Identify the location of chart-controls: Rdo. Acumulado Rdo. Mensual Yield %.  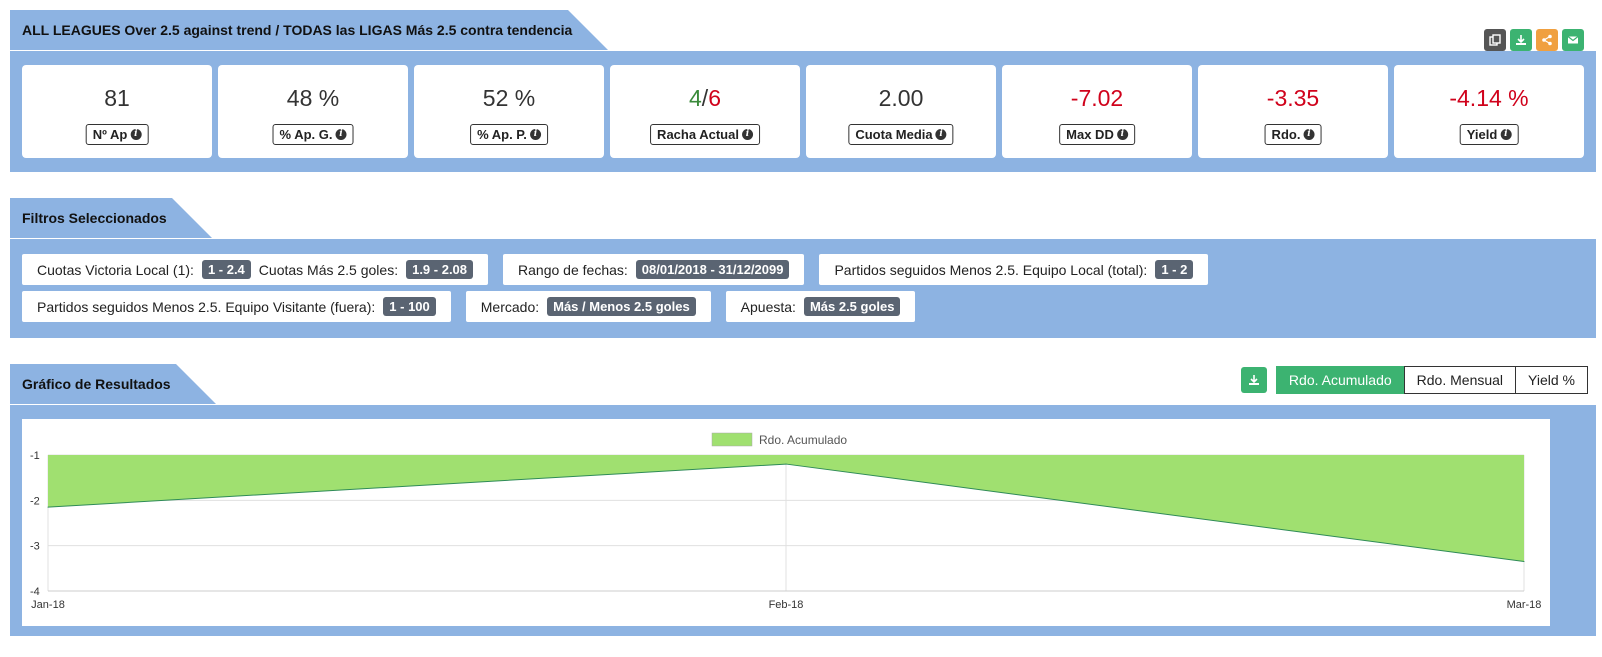
(1414, 380).